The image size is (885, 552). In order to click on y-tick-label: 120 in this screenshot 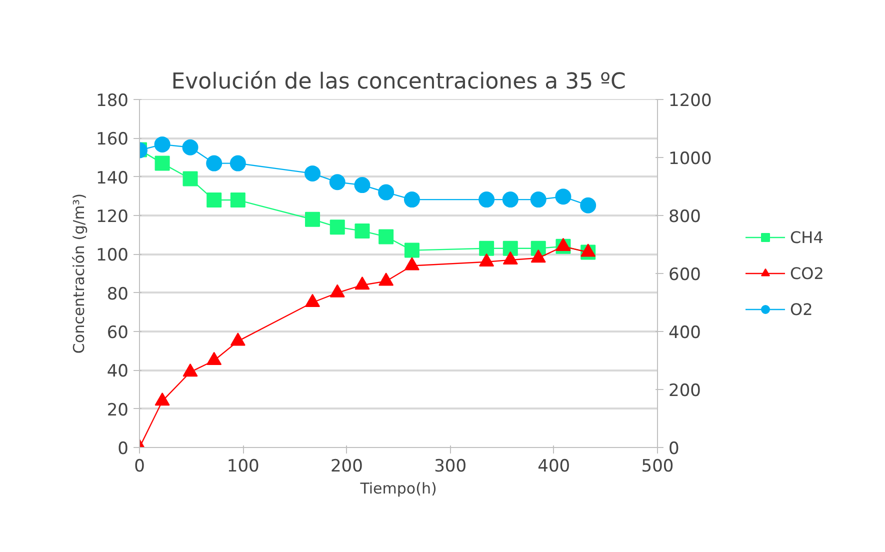, I will do `click(112, 217)`.